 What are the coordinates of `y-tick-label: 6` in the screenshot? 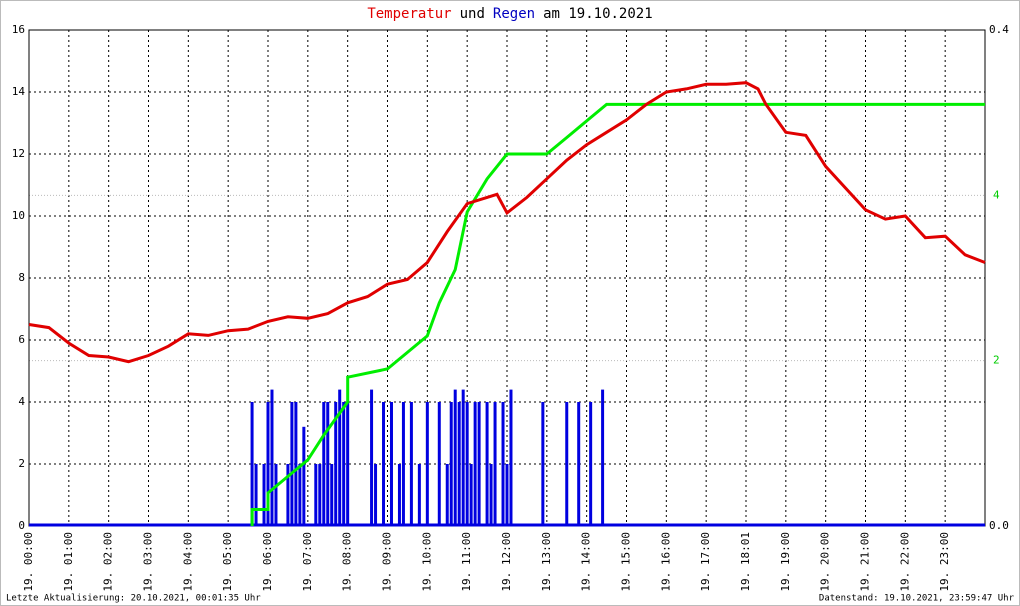 It's located at (21, 339).